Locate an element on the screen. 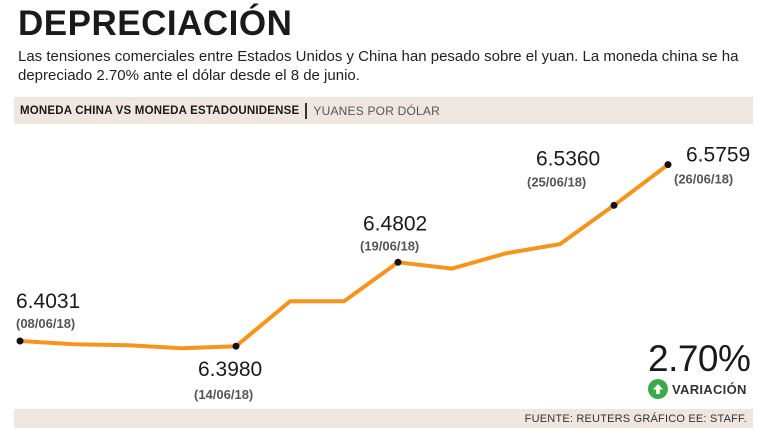  variation-box: 2.70% VARIACIÓN is located at coordinates (703, 369).